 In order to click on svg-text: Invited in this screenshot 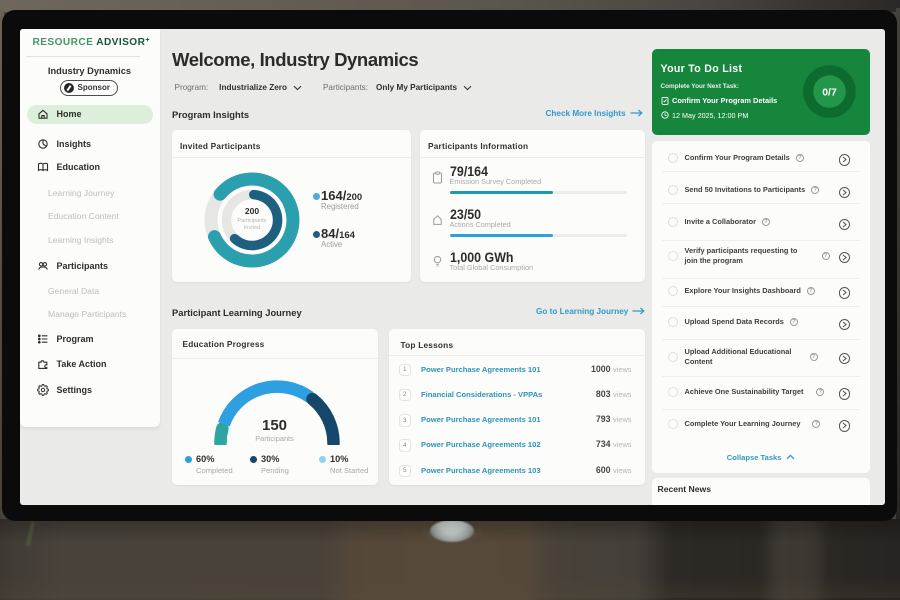, I will do `click(251, 228)`.